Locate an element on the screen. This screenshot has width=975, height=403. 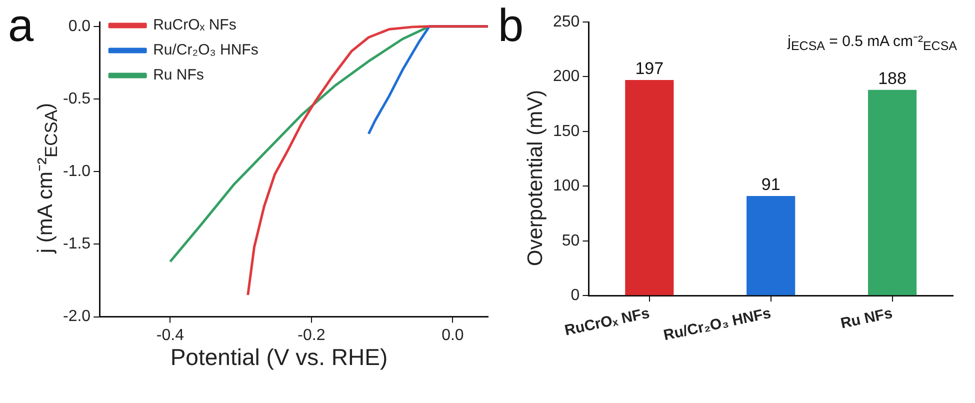
chart-title: a is located at coordinates (21, 26).